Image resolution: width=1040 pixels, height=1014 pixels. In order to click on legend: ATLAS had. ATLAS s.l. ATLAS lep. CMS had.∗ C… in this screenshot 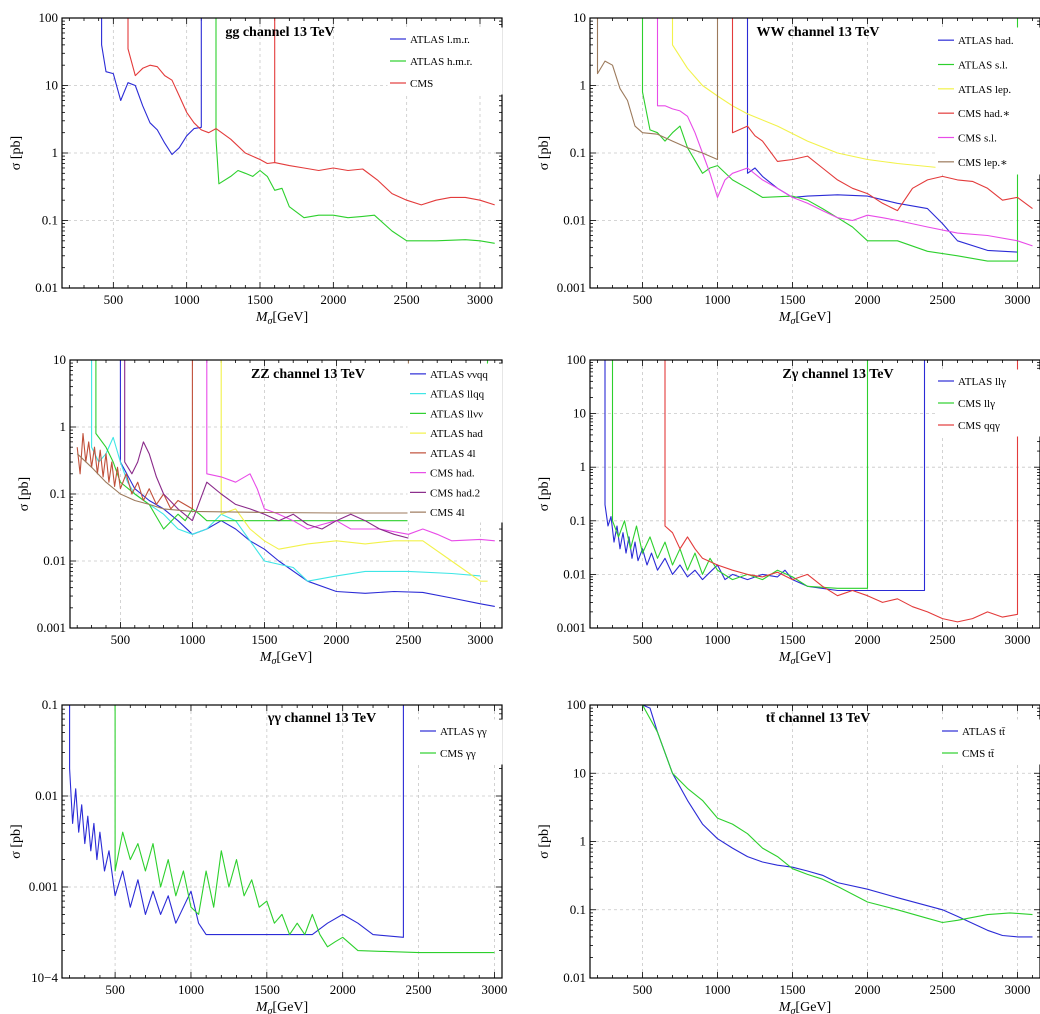, I will do `click(987, 101)`.